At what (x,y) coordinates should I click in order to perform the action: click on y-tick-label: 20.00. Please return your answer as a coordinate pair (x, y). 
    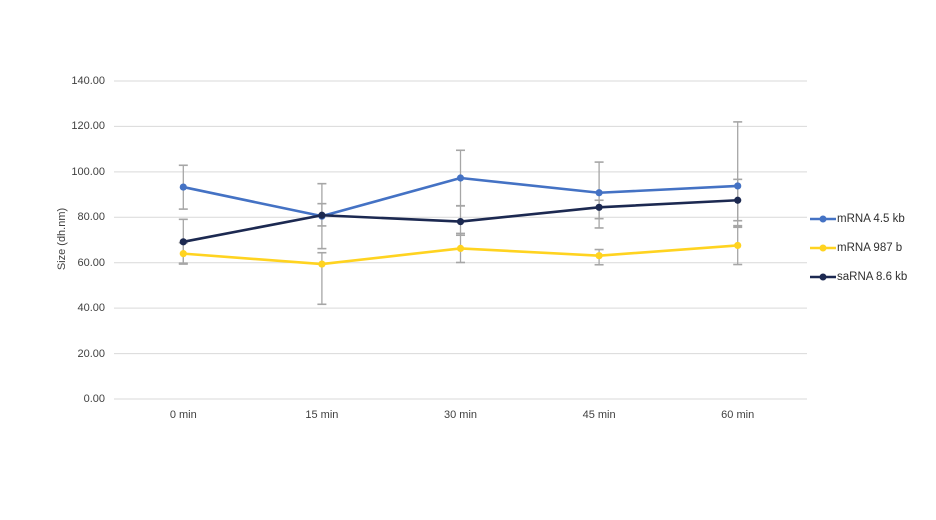
    Looking at the image, I should click on (91, 353).